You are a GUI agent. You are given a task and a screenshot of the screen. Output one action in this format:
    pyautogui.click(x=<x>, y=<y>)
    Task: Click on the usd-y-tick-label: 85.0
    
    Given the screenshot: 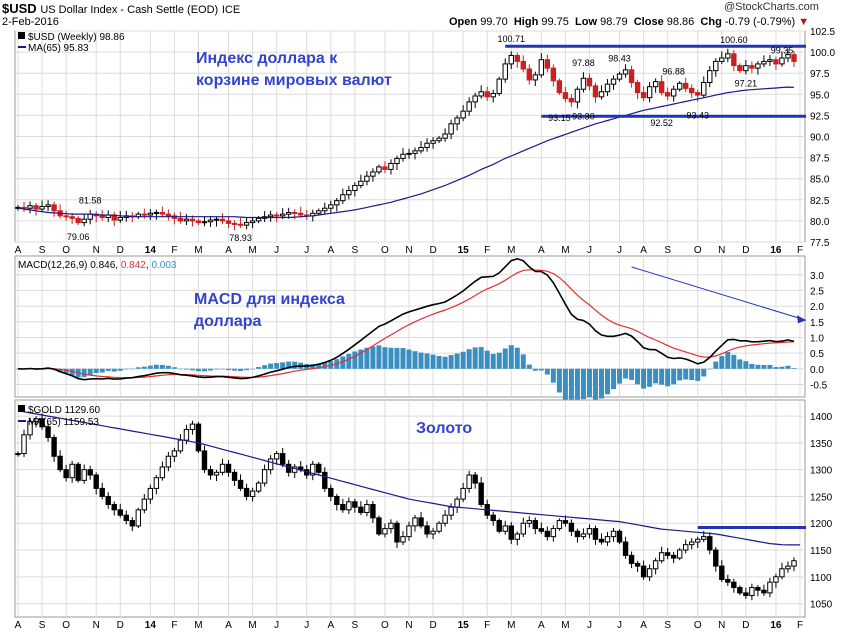 What is the action you would take?
    pyautogui.click(x=820, y=180)
    